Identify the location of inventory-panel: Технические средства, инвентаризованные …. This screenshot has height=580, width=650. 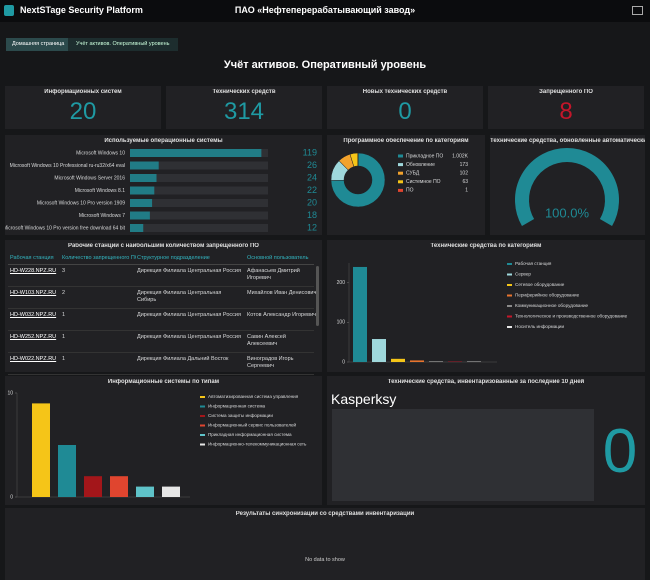
(486, 440).